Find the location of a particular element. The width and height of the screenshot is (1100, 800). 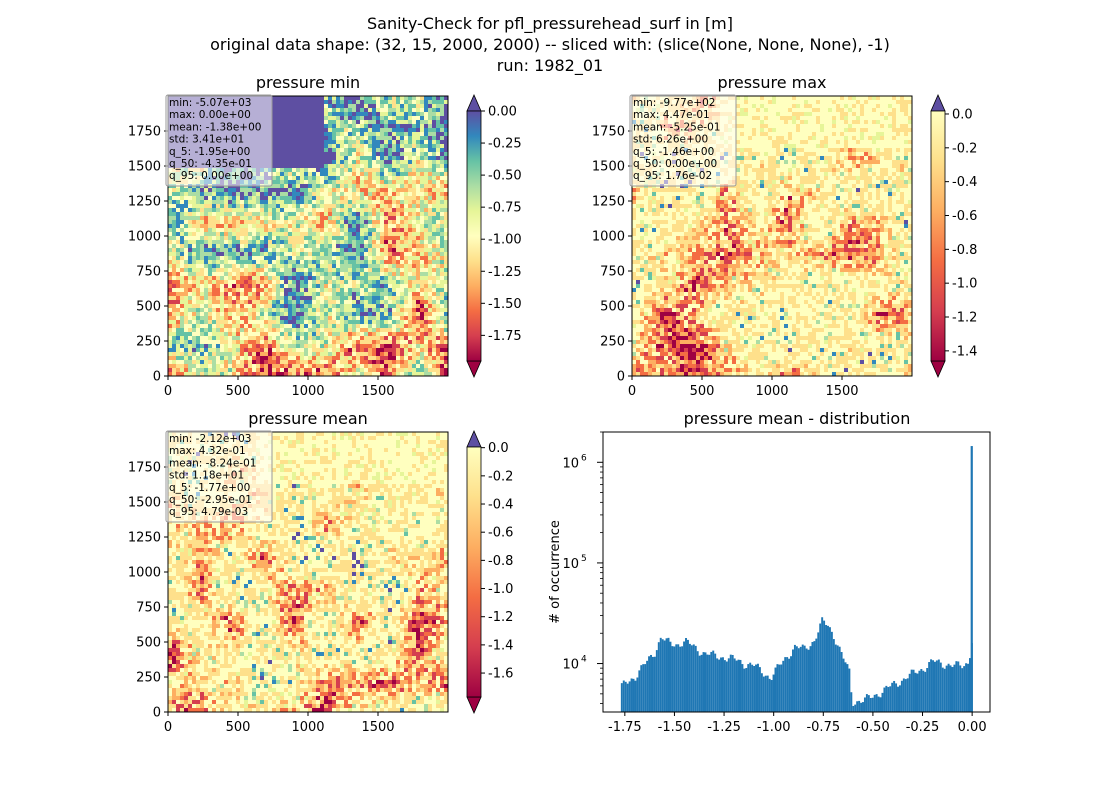

stats-box-bg is located at coordinates (219, 476).